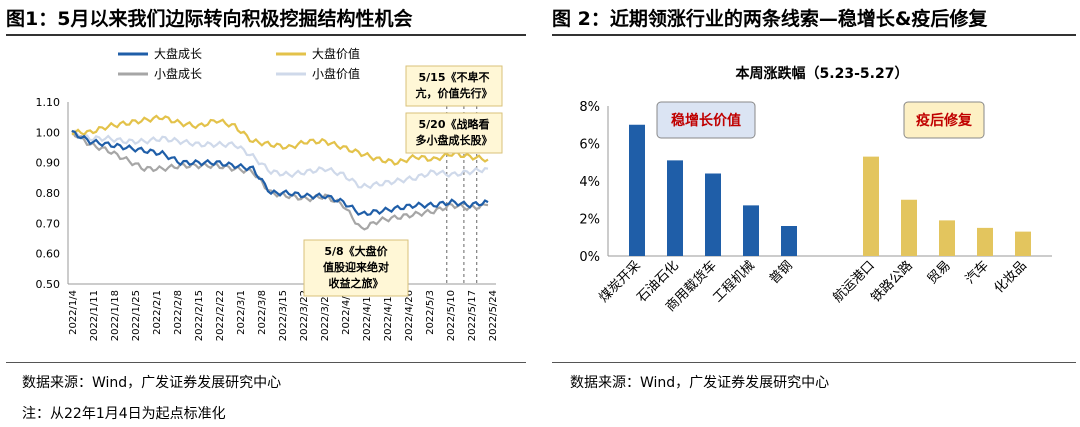 The image size is (1080, 427). I want to click on y-tick-label: 0.90, so click(48, 163).